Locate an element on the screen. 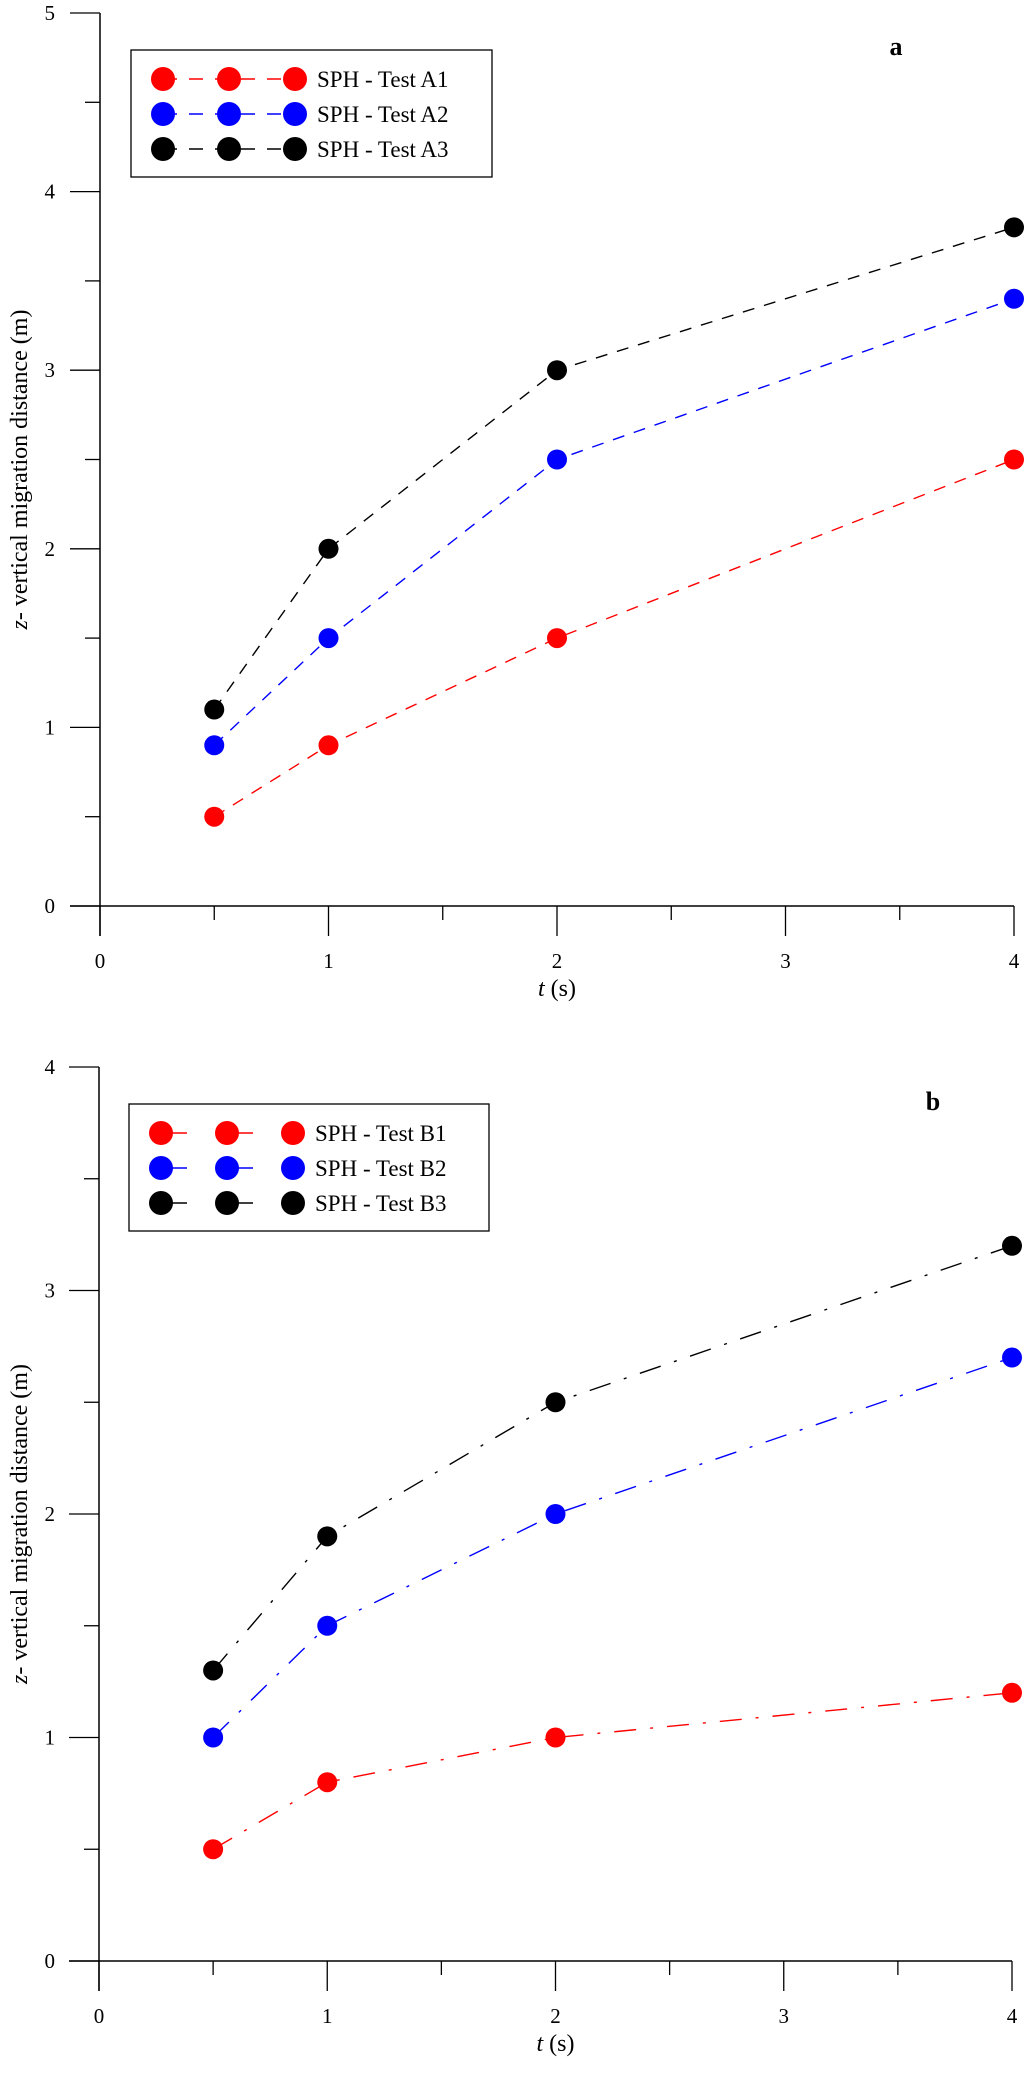 Image resolution: width=1025 pixels, height=2086 pixels. legend-label: SPH - Test A1 is located at coordinates (383, 79).